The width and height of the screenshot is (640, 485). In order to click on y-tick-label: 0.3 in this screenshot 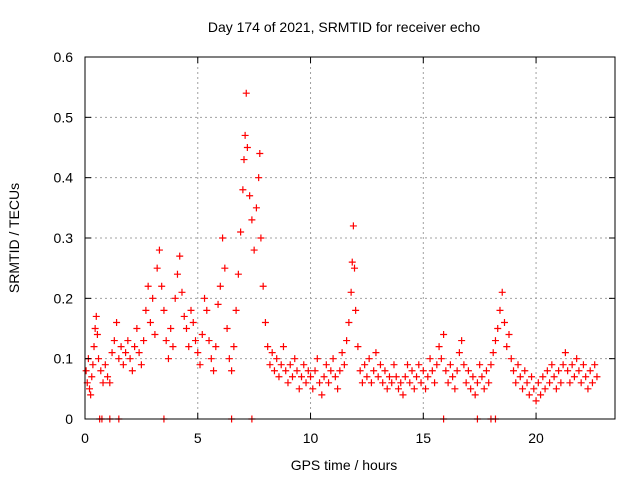, I will do `click(64, 238)`.